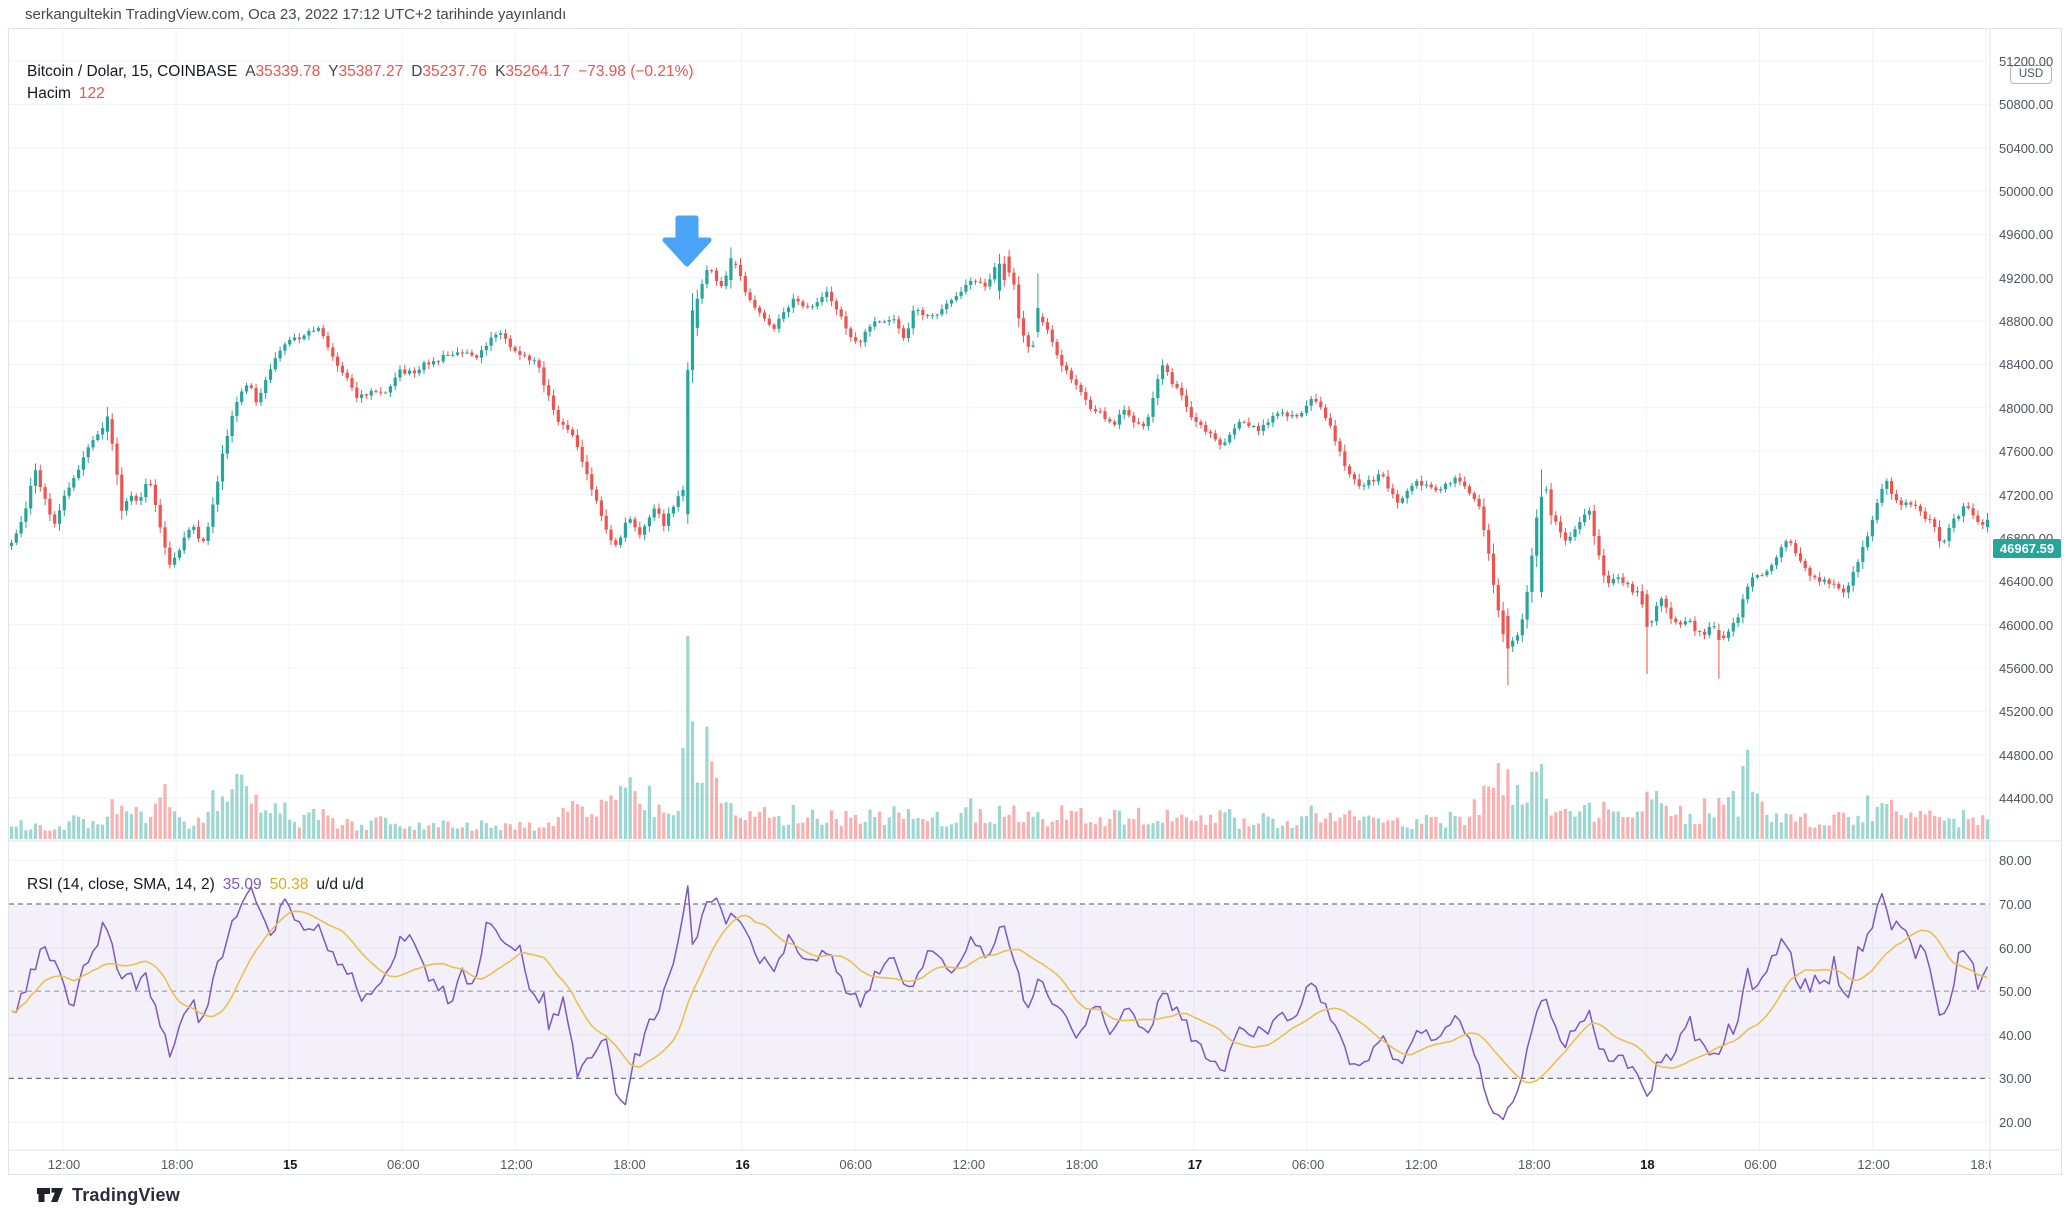  I want to click on rsi-axis-label: 50.00, so click(2015, 992).